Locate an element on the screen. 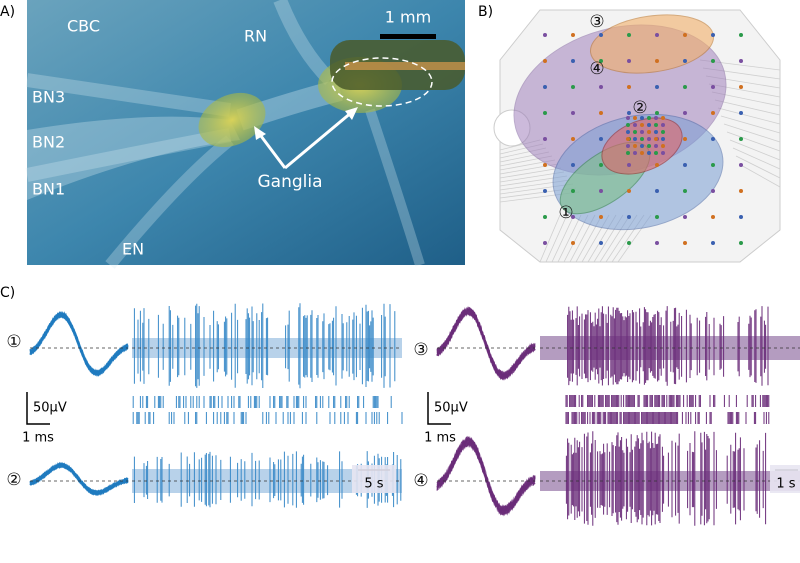 This screenshot has width=800, height=563. annotation: Ganglia is located at coordinates (289, 182).